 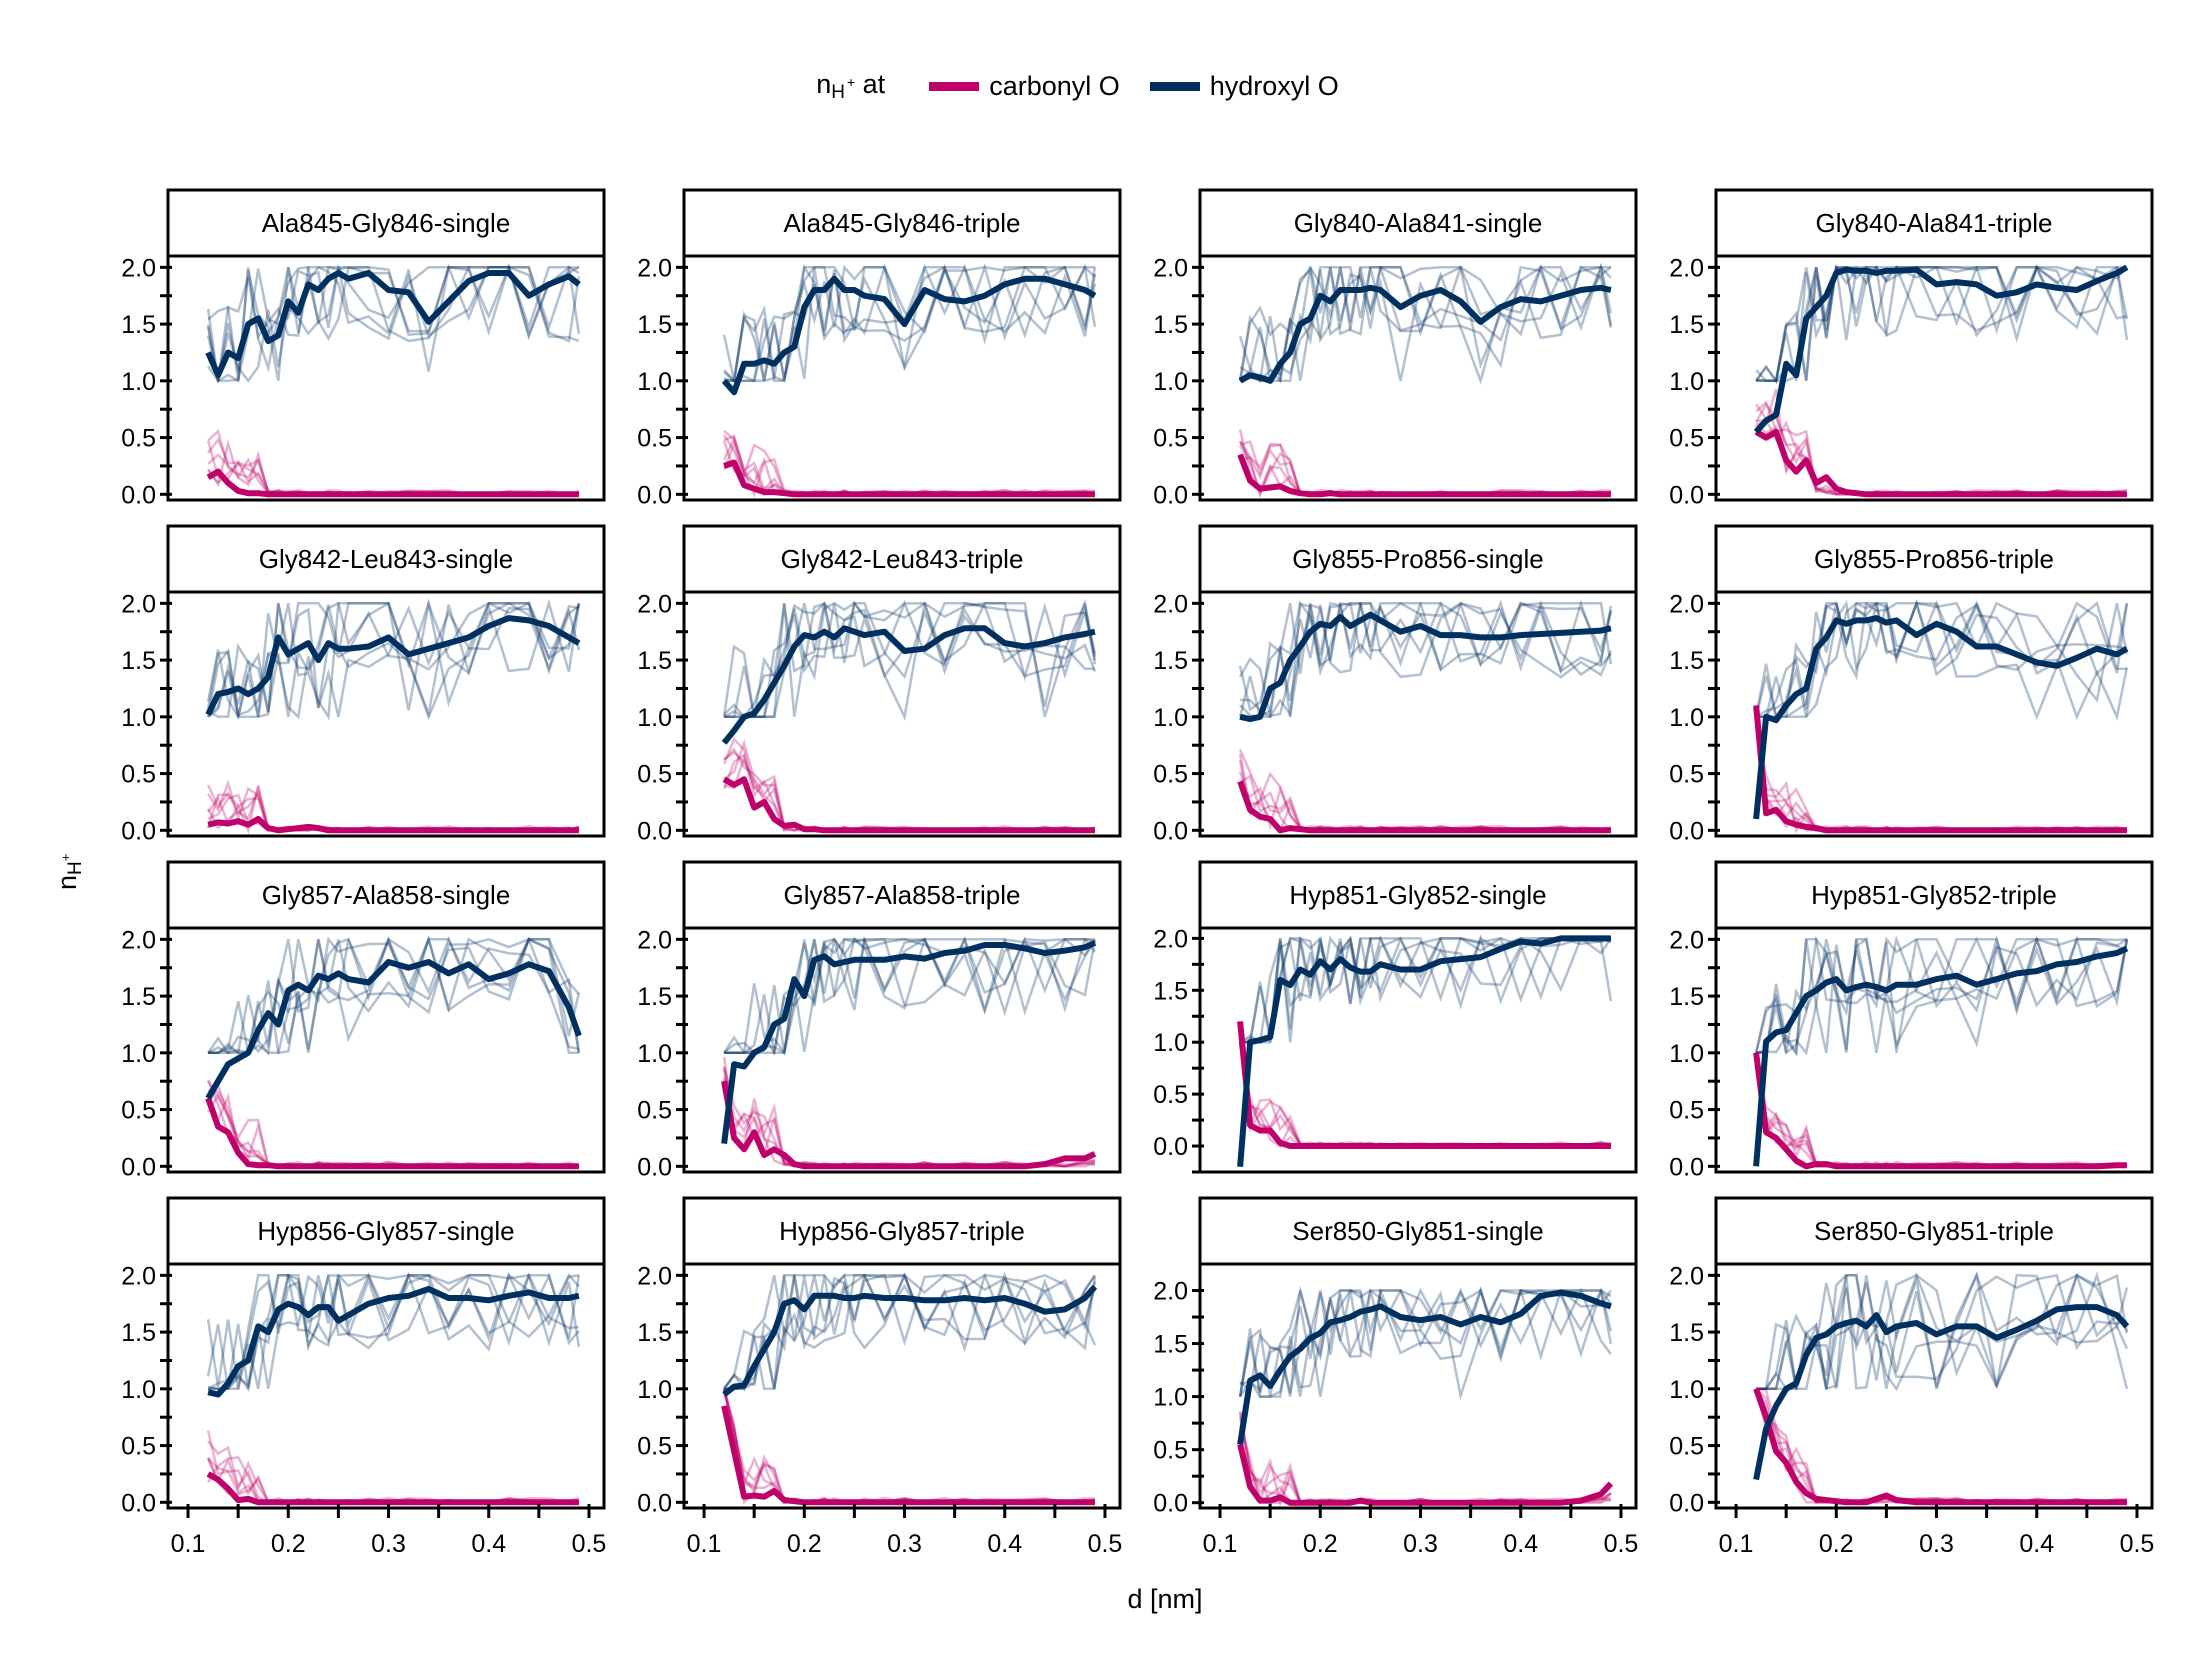 I want to click on facet-panel: Ala845-Gly846-triple 0.0 0.5 1.0 1.5 2.0, so click(x=879, y=348).